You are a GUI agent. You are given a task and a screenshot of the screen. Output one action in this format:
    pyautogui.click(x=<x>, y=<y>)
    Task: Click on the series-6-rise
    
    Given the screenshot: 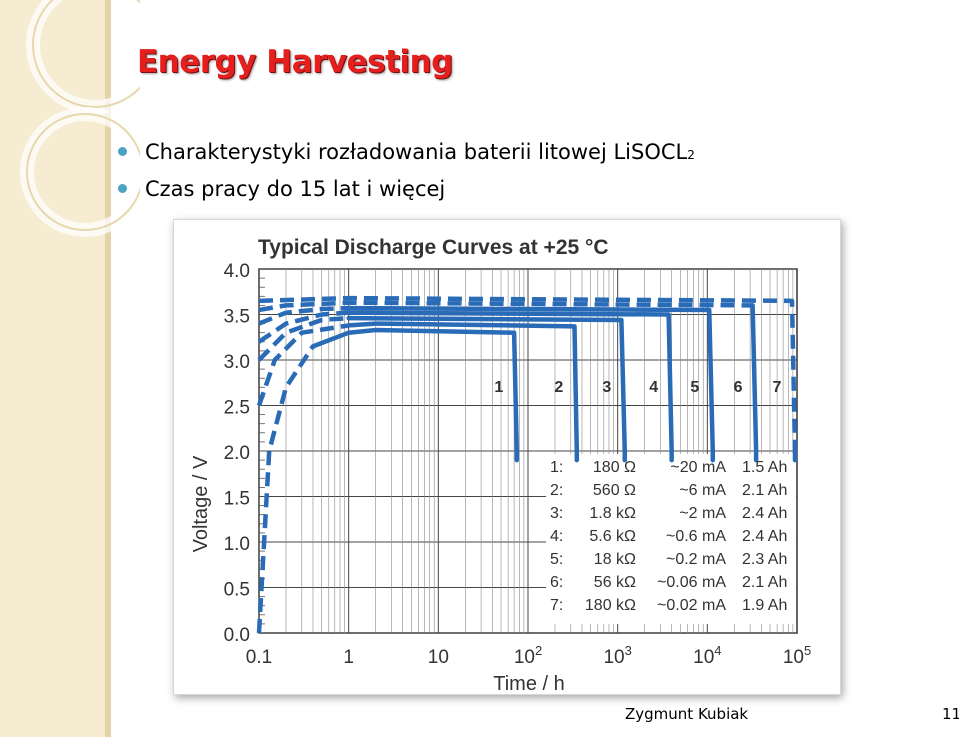 What is the action you would take?
    pyautogui.click(x=505, y=306)
    